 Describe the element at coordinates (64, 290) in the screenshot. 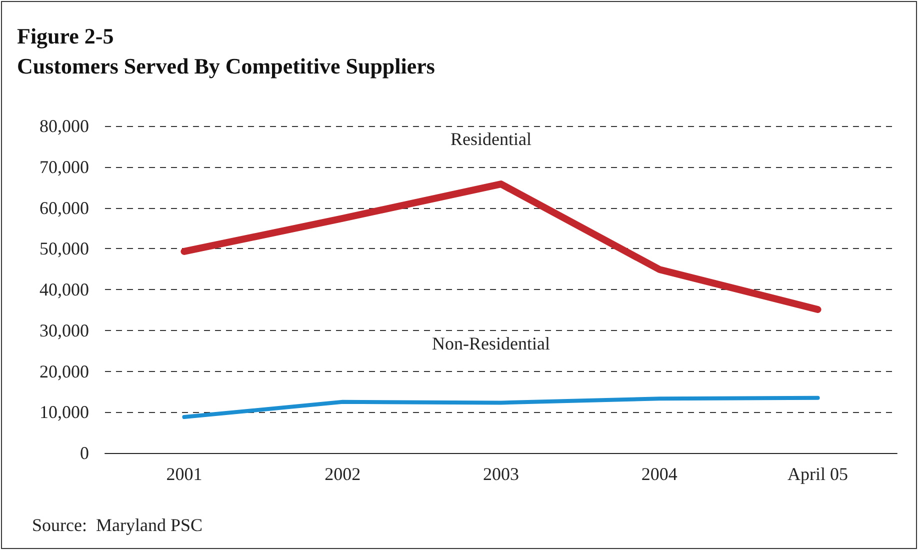

I see `y-tick-label: 40,000` at that location.